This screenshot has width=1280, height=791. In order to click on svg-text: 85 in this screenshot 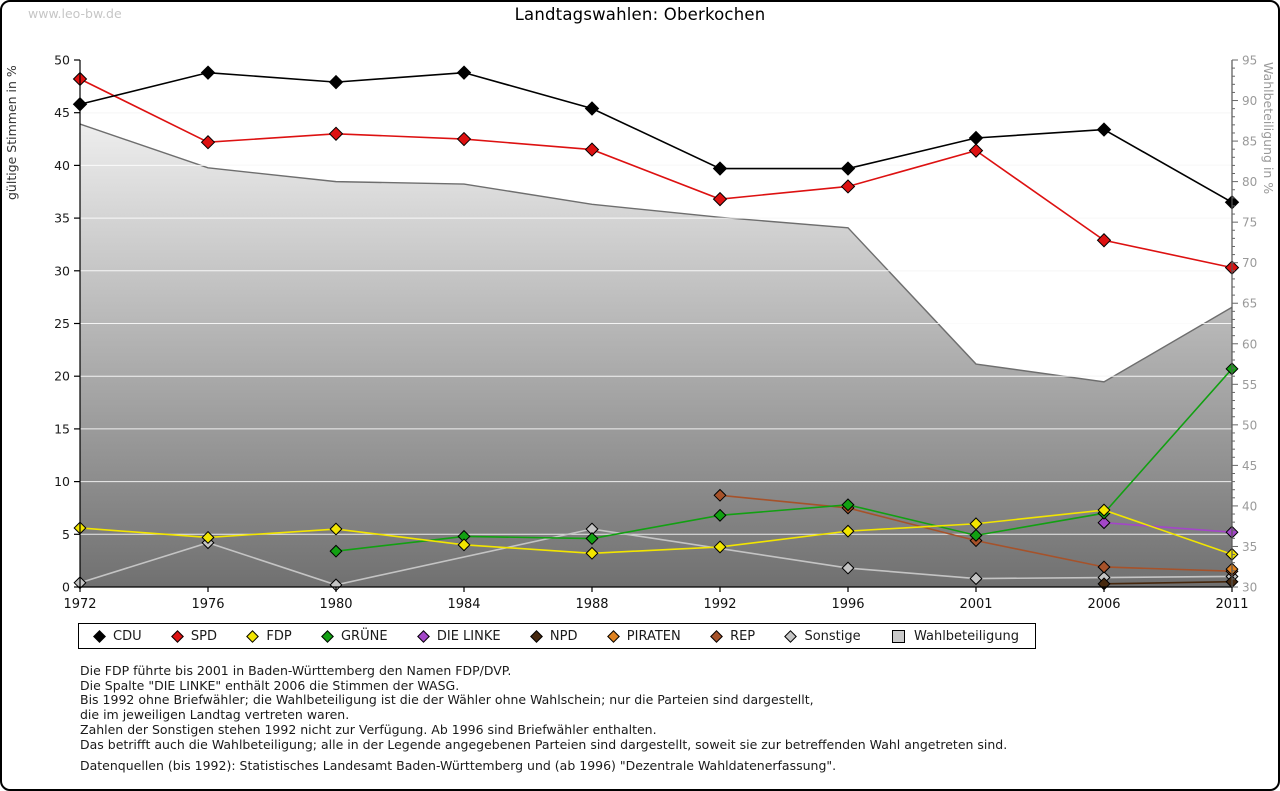, I will do `click(1249, 142)`.